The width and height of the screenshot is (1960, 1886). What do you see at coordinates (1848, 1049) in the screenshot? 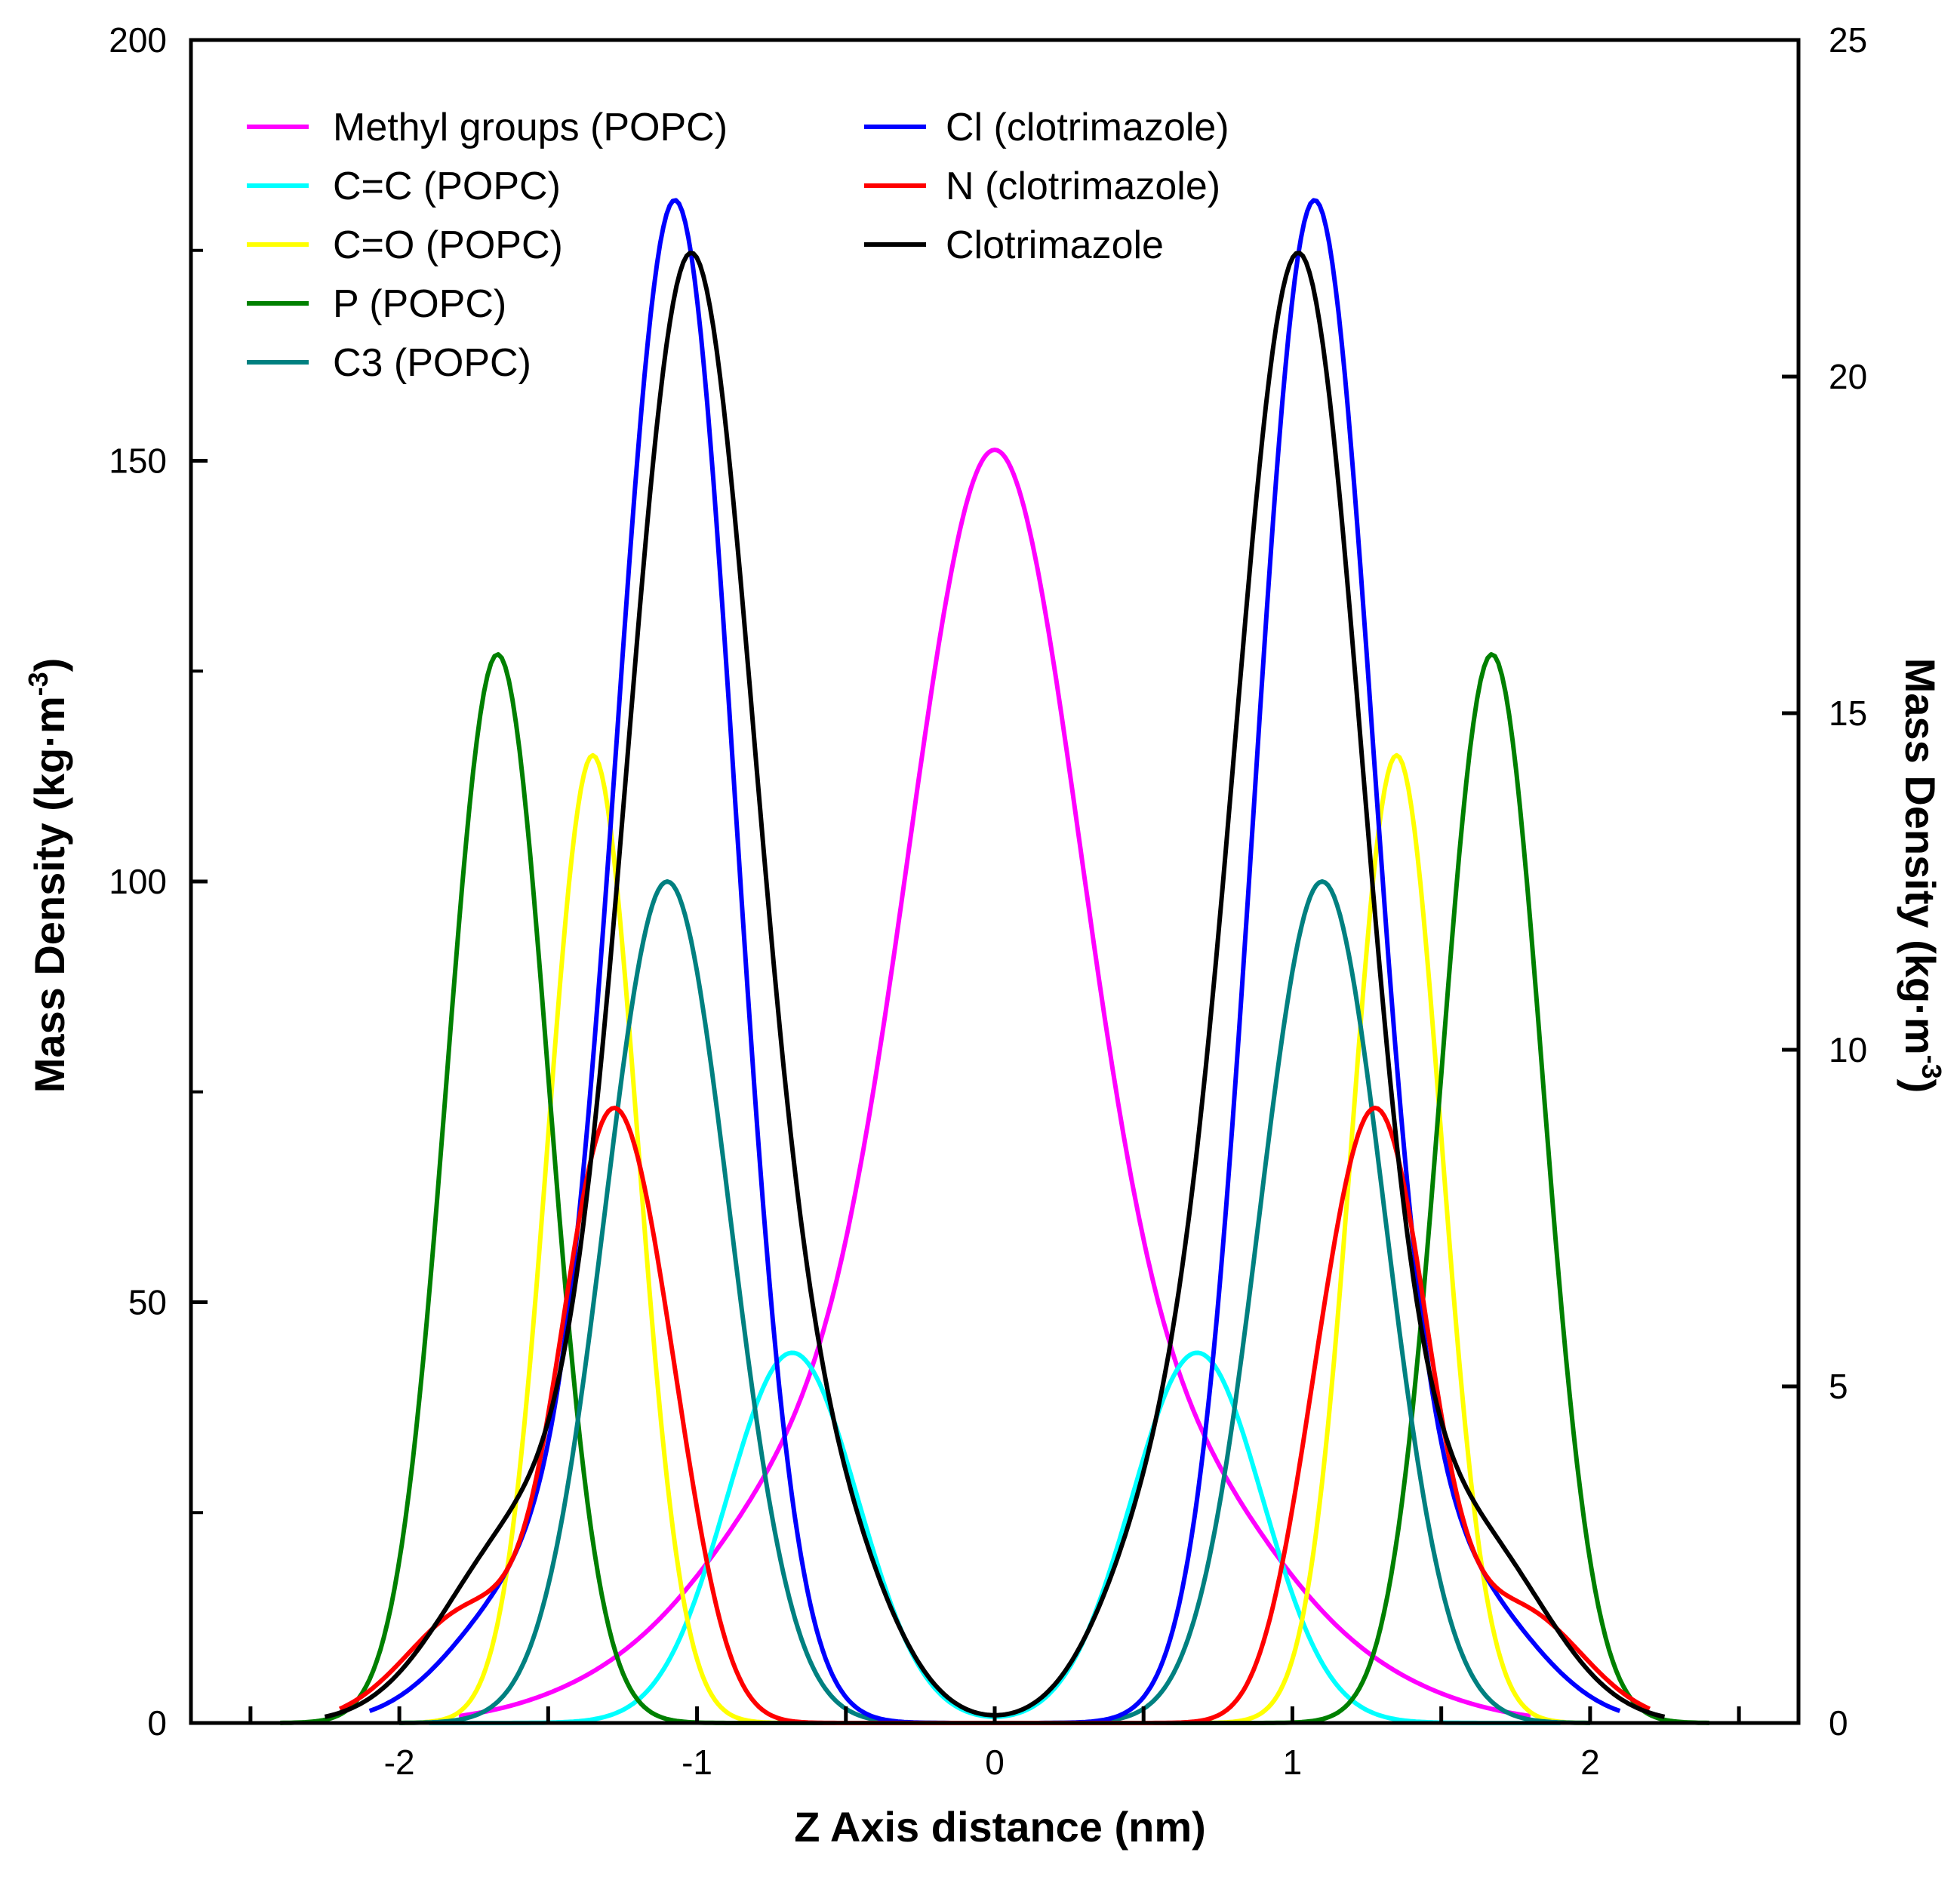
I see `y-right-tick-label: 10` at bounding box center [1848, 1049].